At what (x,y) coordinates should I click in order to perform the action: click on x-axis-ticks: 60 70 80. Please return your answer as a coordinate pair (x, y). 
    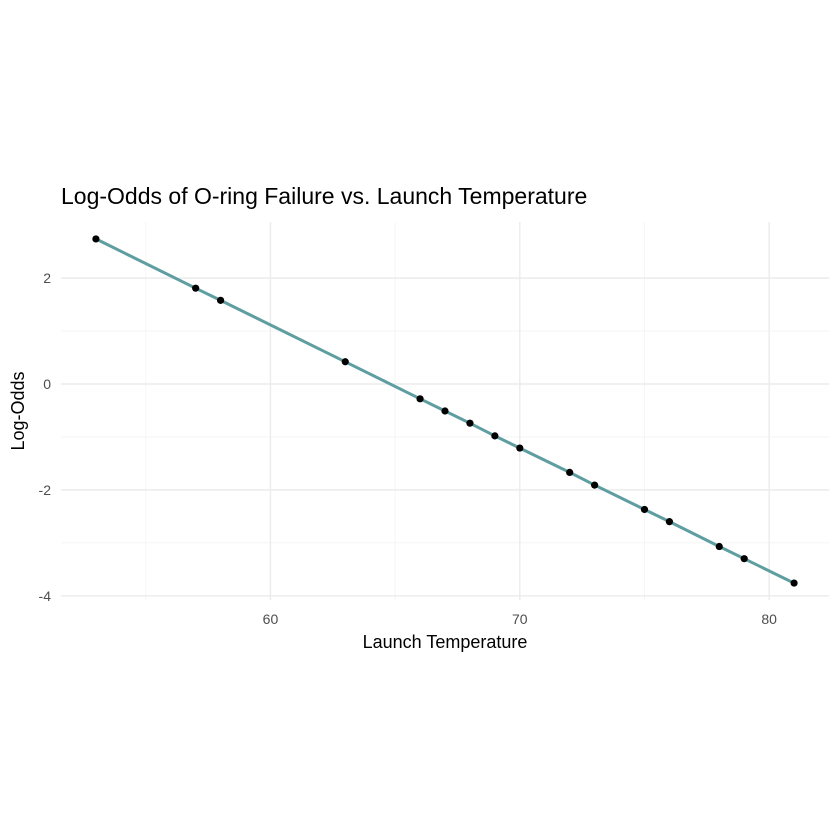
    Looking at the image, I should click on (520, 619).